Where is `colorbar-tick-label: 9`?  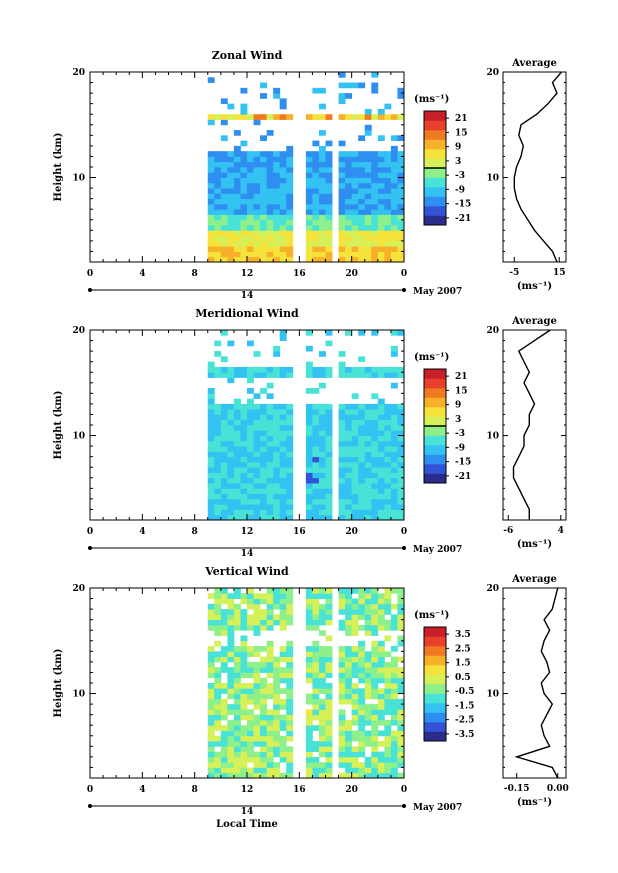 colorbar-tick-label: 9 is located at coordinates (458, 148).